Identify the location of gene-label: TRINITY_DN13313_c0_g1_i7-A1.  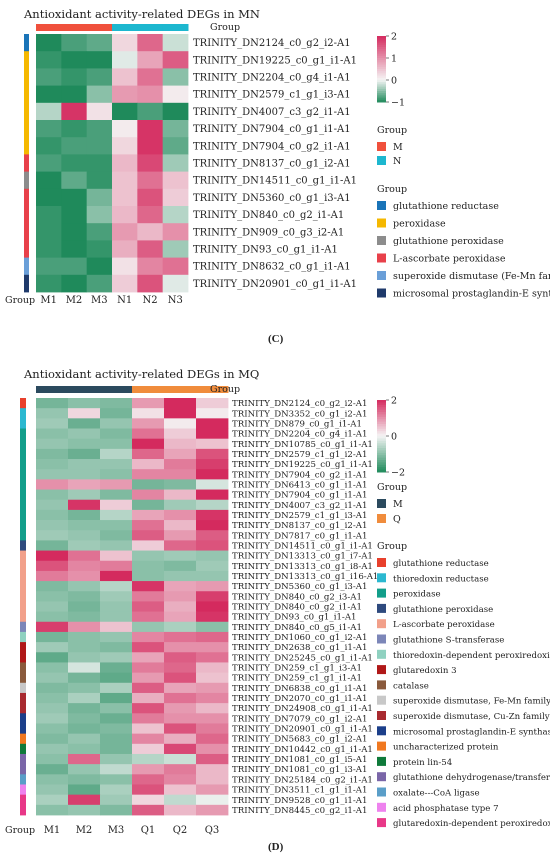
(302, 557).